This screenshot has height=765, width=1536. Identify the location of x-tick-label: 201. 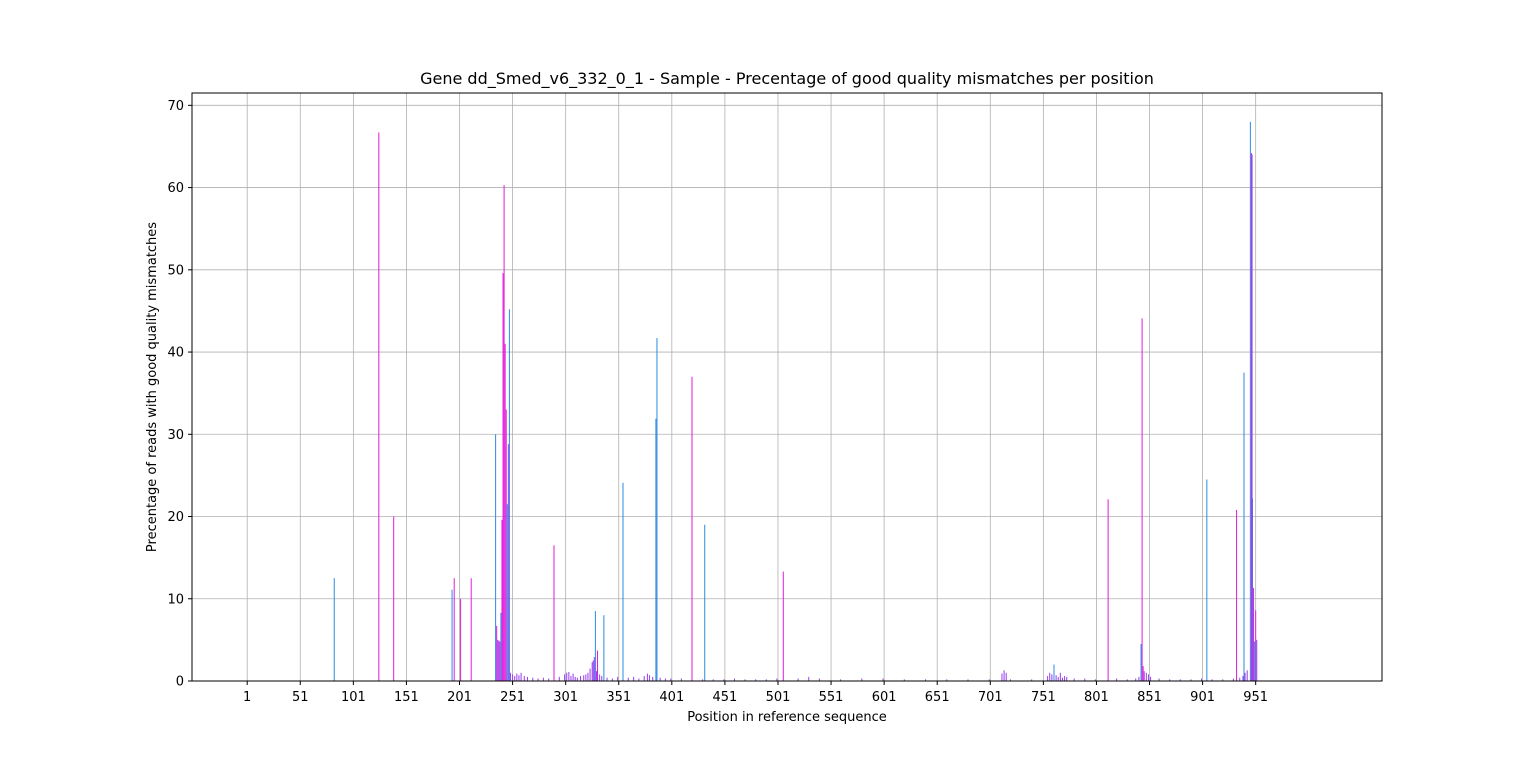
(459, 697).